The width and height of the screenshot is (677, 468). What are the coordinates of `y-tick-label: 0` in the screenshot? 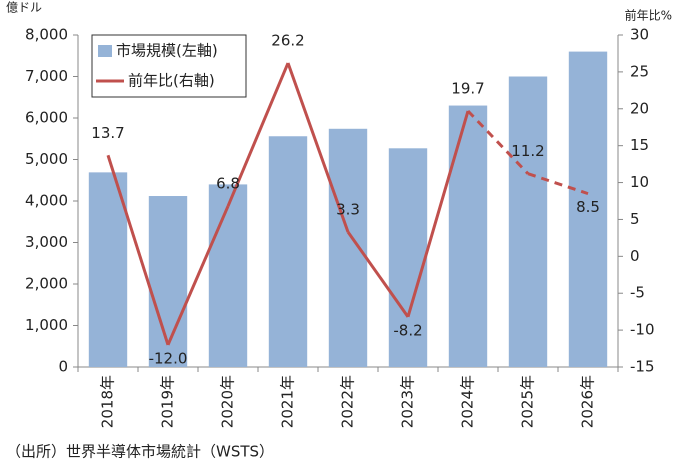 It's located at (63, 367).